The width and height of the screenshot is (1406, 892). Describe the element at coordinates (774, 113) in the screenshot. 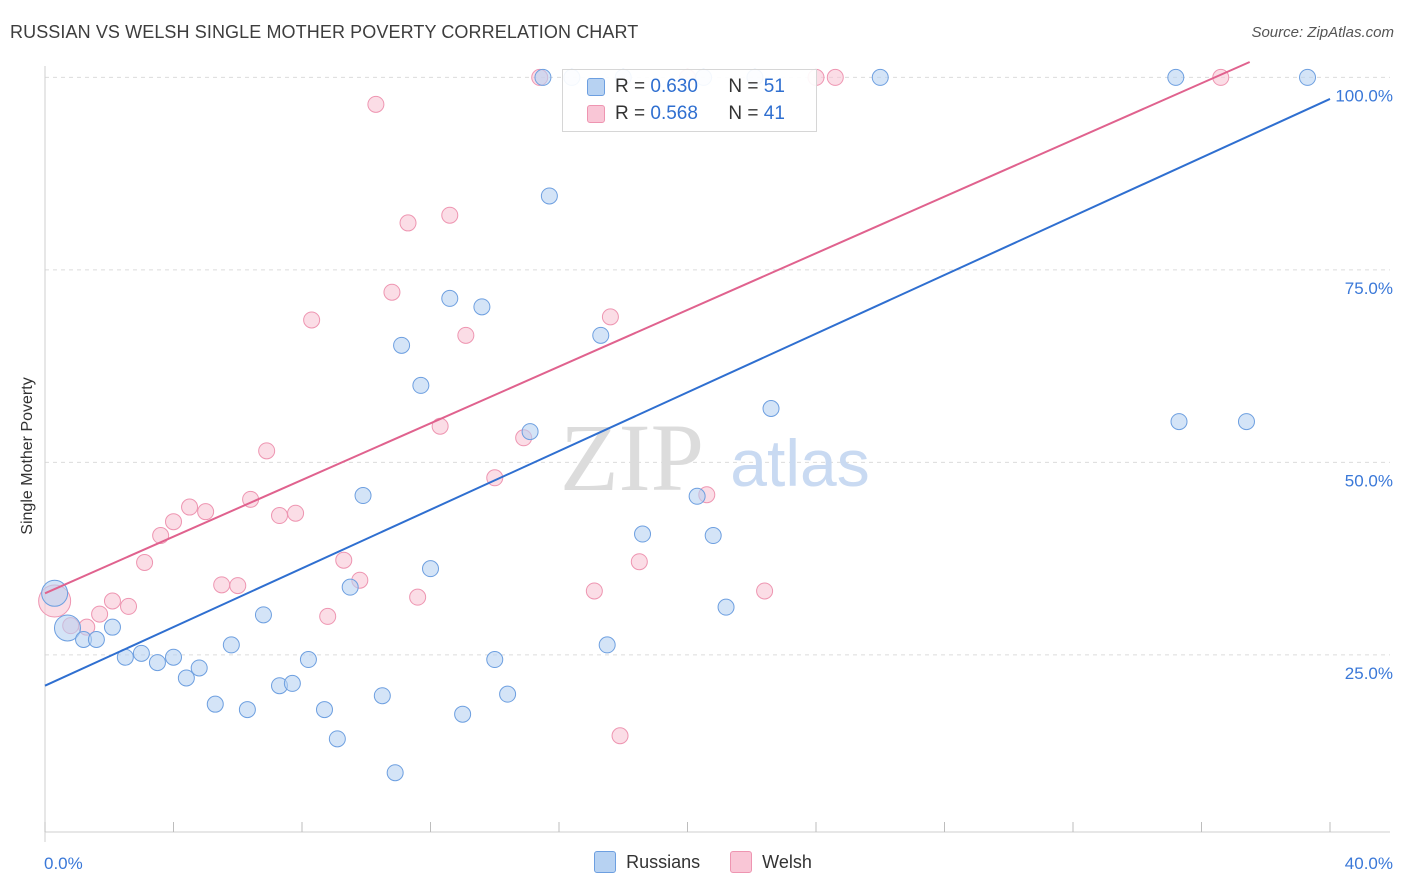

I see `welsh-n-value: 41` at that location.